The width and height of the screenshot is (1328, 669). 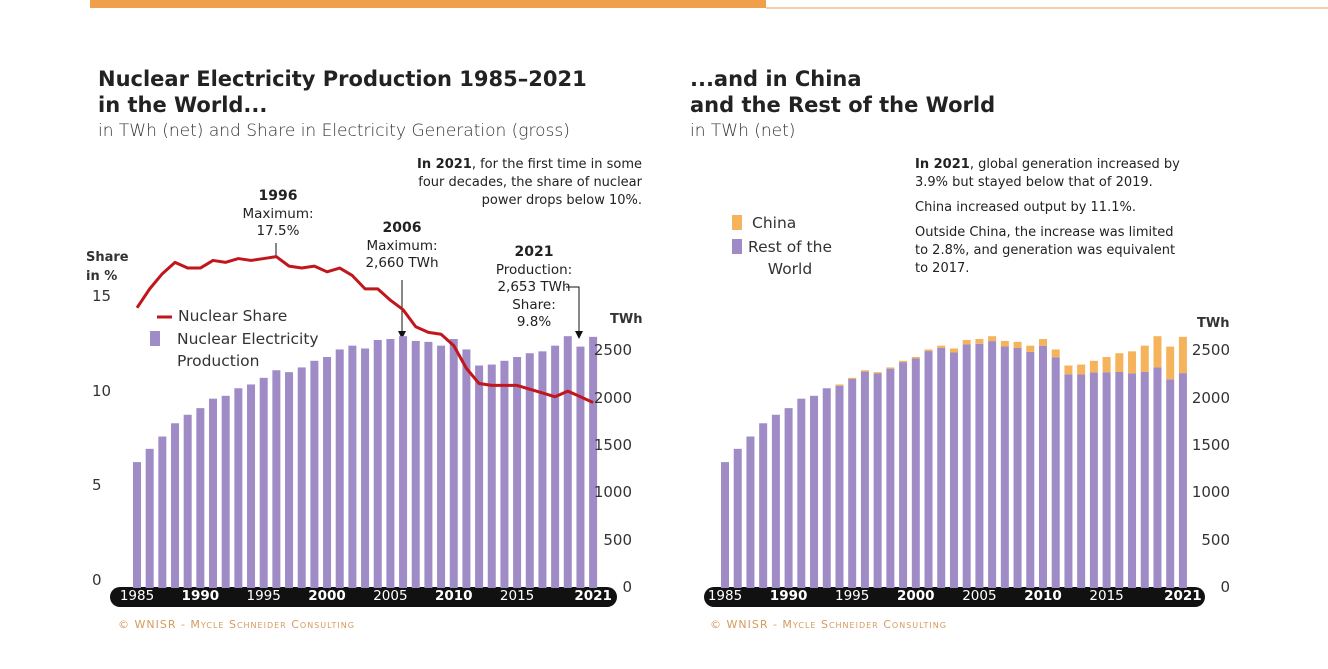 I want to click on y-tick-label: 1000, so click(x=1210, y=492).